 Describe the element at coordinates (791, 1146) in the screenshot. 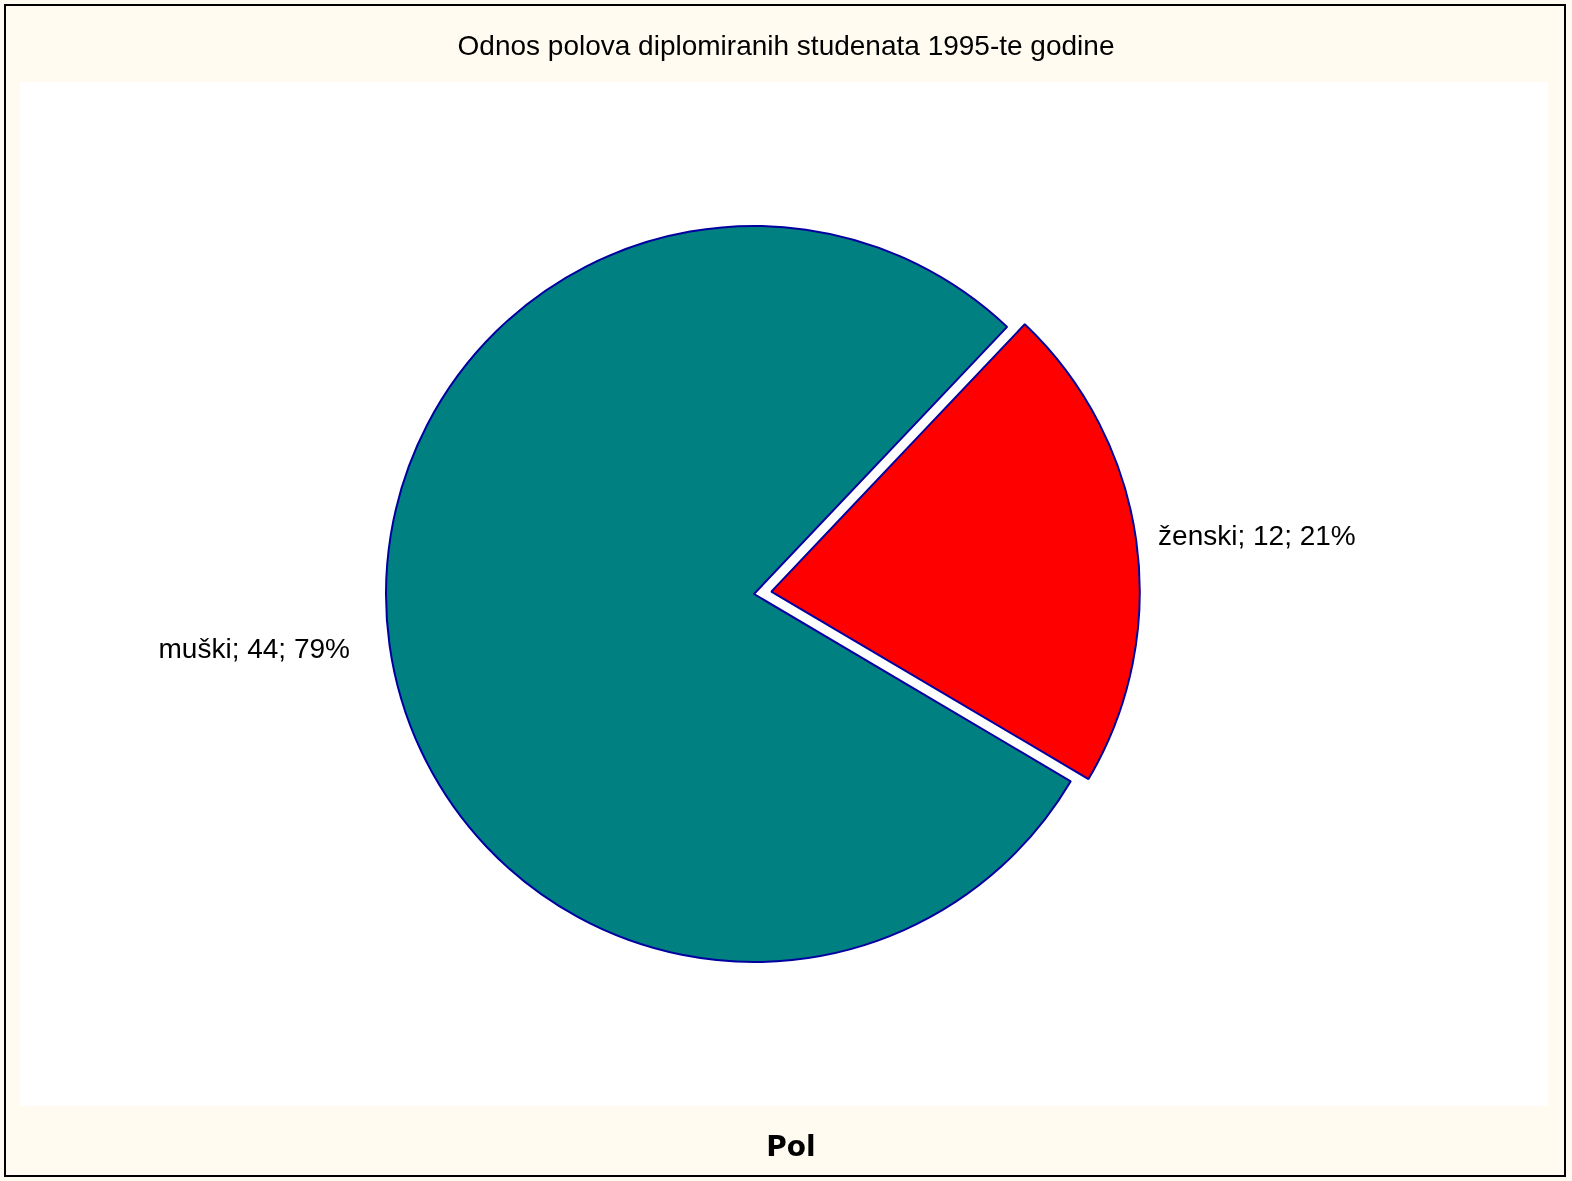

I see `text: Pol` at that location.